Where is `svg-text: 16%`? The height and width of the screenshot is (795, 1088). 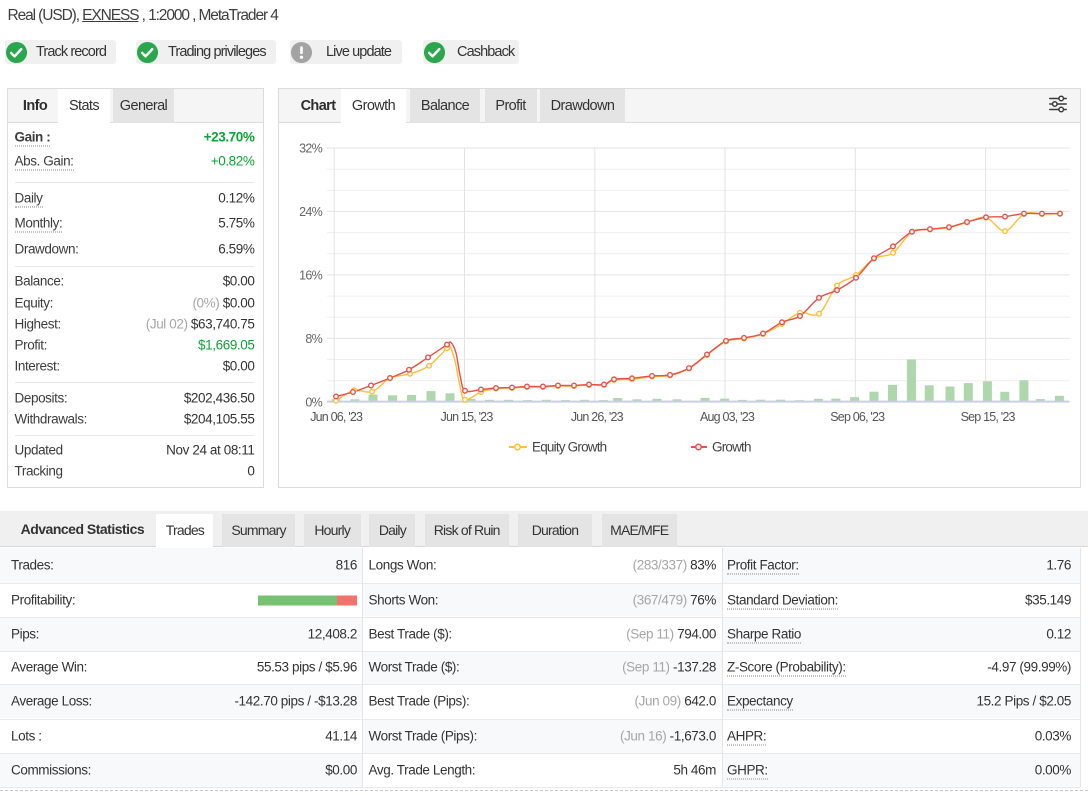
svg-text: 16% is located at coordinates (311, 275).